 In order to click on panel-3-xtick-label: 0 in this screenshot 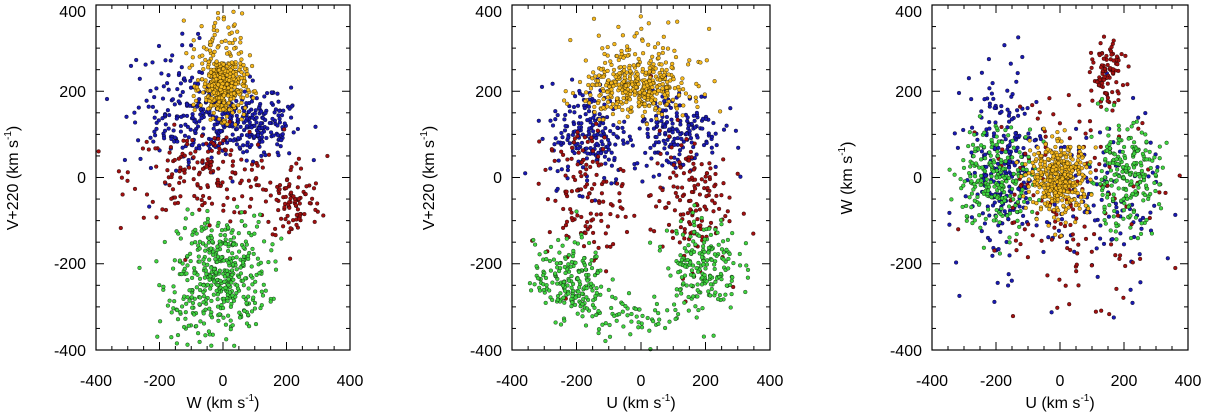, I will do `click(1060, 381)`.